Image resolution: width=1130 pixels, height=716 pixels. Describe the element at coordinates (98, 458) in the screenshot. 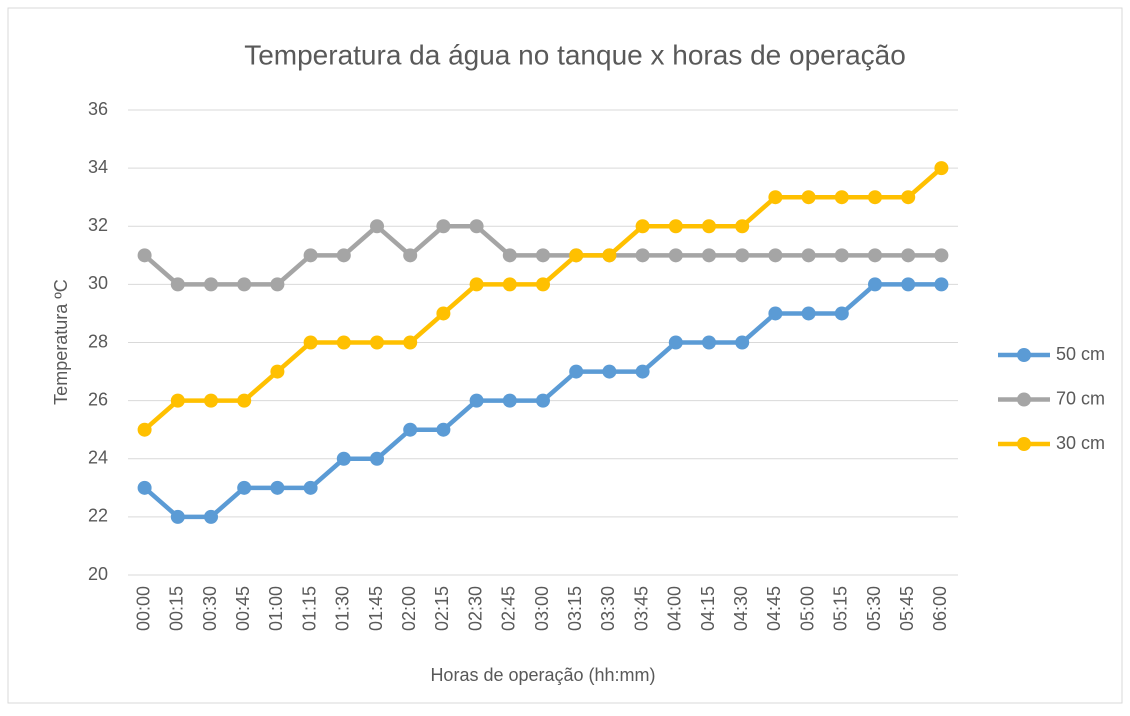

I see `y-tick-label: 24` at that location.